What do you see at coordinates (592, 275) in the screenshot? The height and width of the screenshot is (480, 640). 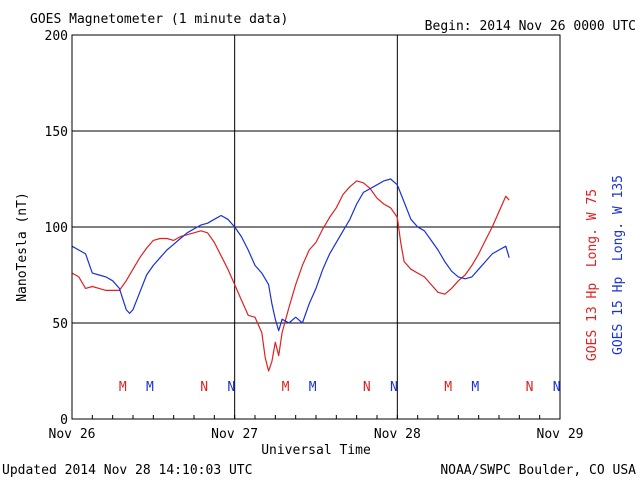 I see `legend-series-goes13: GOES 13 Hp Long. W 75` at bounding box center [592, 275].